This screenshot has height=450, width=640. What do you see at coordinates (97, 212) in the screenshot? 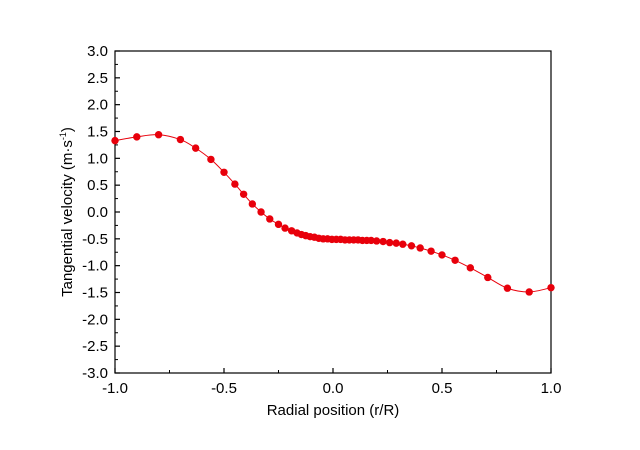
I see `y-tick-label: 0.0` at bounding box center [97, 212].